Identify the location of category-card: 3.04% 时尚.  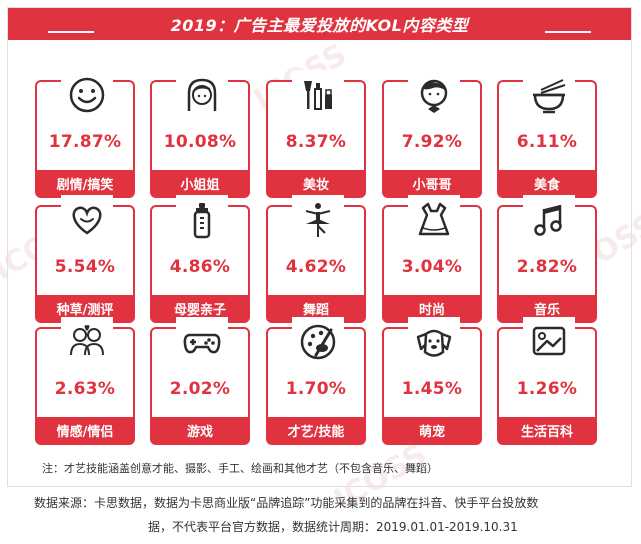
(432, 259).